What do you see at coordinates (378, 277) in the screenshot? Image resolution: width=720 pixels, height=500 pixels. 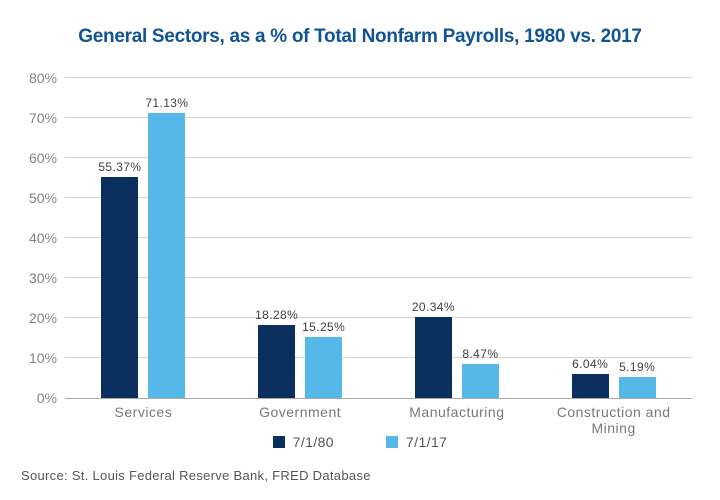 I see `gridline-30%` at bounding box center [378, 277].